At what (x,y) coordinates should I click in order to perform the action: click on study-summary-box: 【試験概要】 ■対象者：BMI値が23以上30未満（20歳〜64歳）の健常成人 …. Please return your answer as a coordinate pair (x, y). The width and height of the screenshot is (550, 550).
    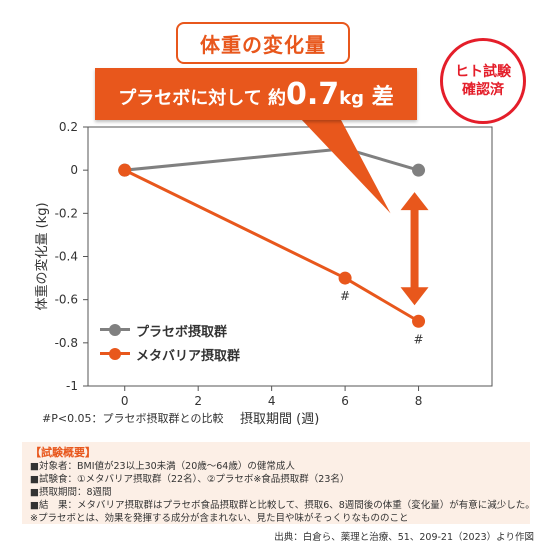
    Looking at the image, I should click on (278, 483).